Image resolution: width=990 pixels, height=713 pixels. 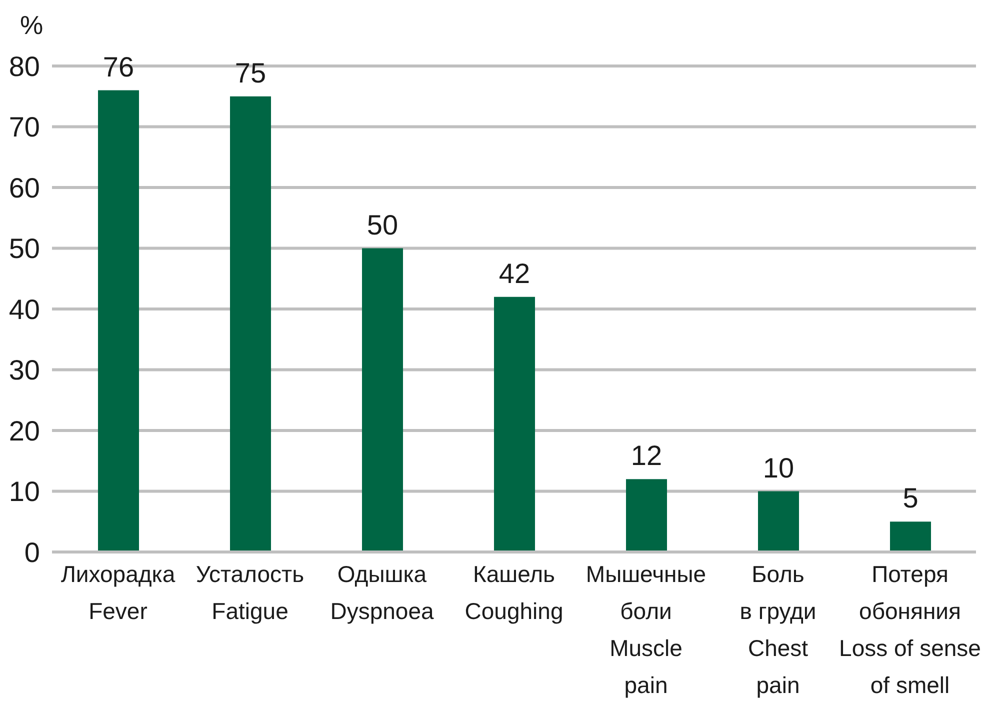 I want to click on data-label: 10, so click(x=778, y=468).